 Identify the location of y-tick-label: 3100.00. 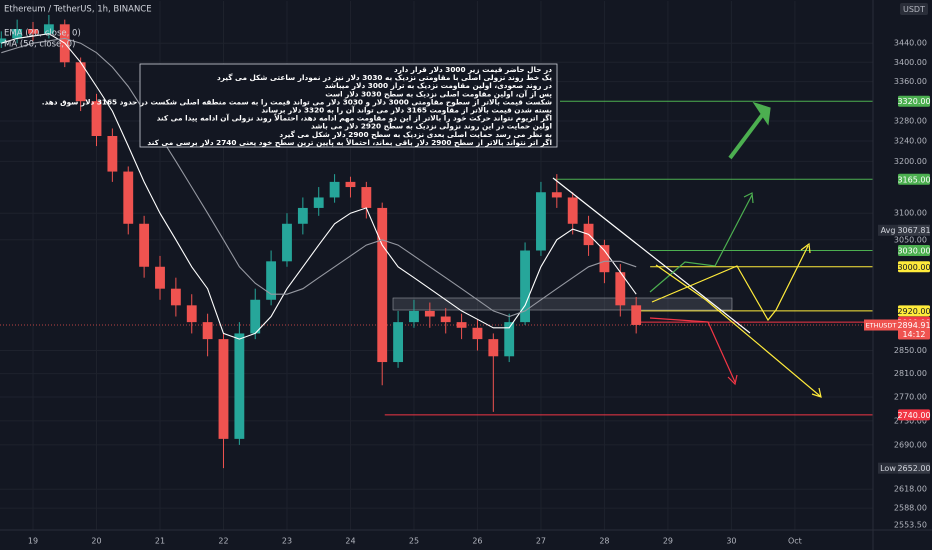
(910, 213).